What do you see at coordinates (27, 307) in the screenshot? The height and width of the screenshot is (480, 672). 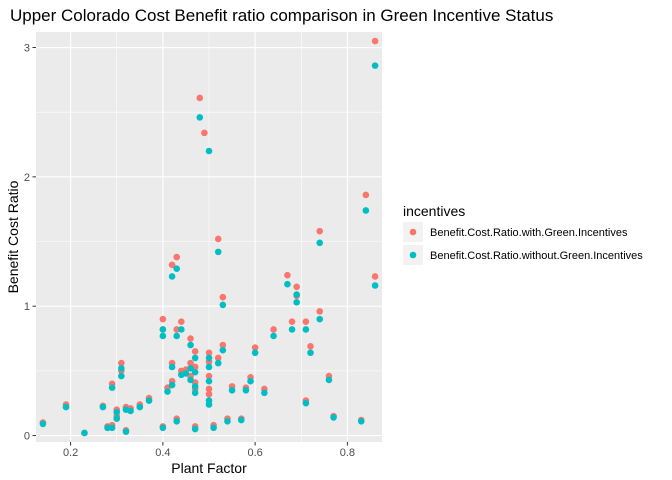 I see `y-tick-label: 1` at bounding box center [27, 307].